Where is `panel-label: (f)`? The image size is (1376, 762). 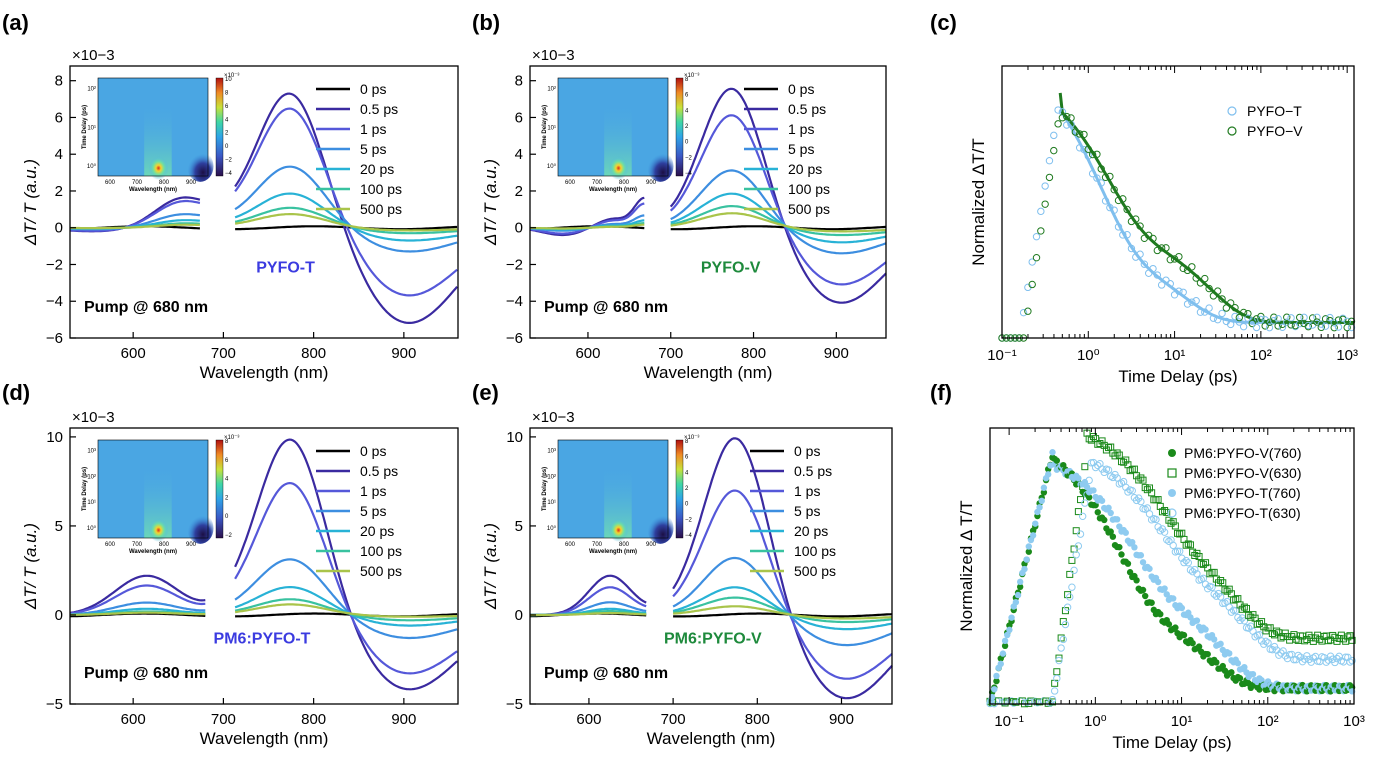
panel-label: (f) is located at coordinates (941, 392).